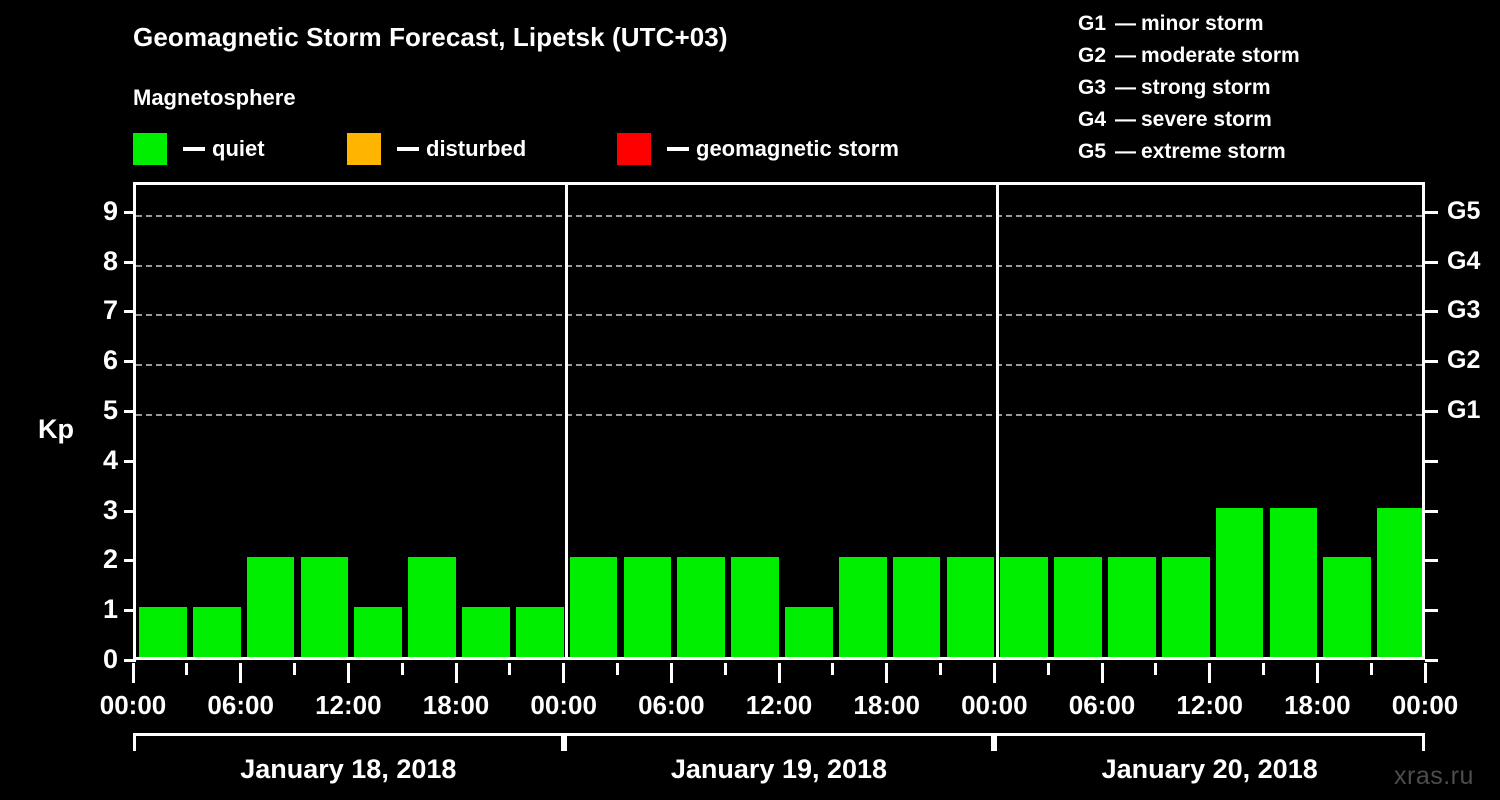 The height and width of the screenshot is (800, 1500). I want to click on g-axis-tick-label-g1: G1, so click(1464, 410).